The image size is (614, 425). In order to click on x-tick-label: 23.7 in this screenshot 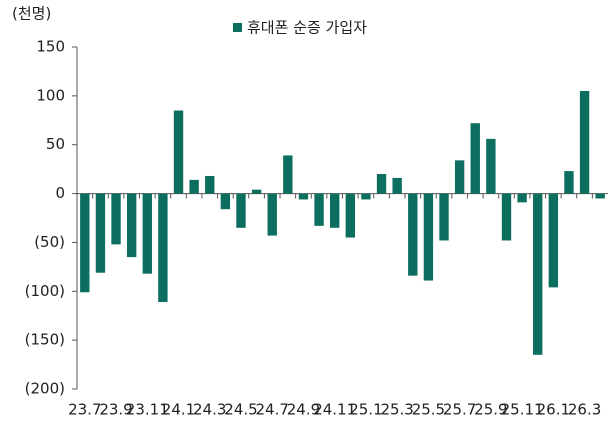, I will do `click(84, 410)`.